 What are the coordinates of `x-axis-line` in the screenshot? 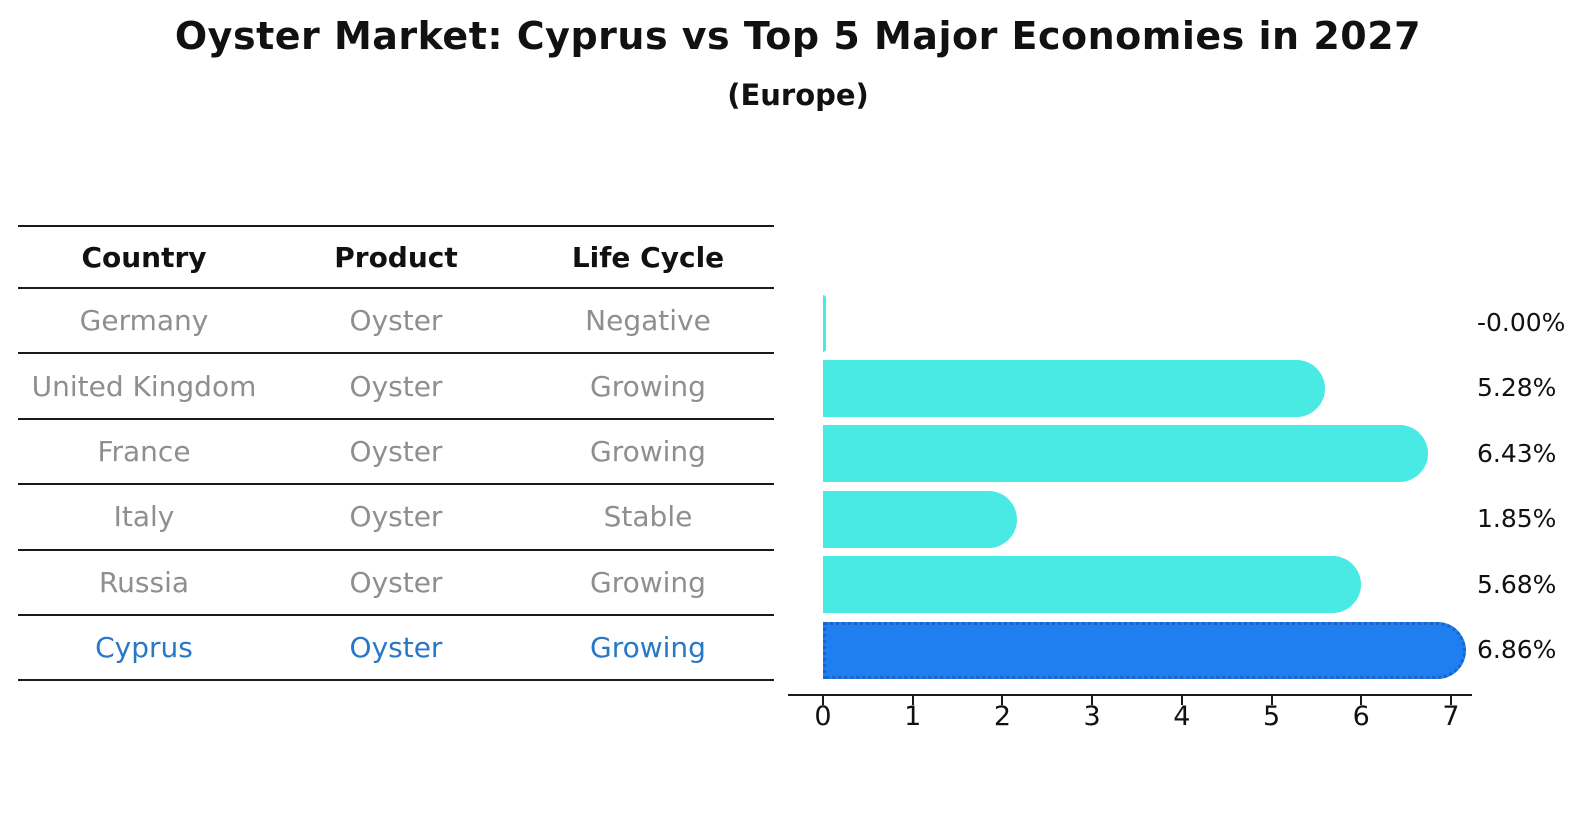 It's located at (1130, 695).